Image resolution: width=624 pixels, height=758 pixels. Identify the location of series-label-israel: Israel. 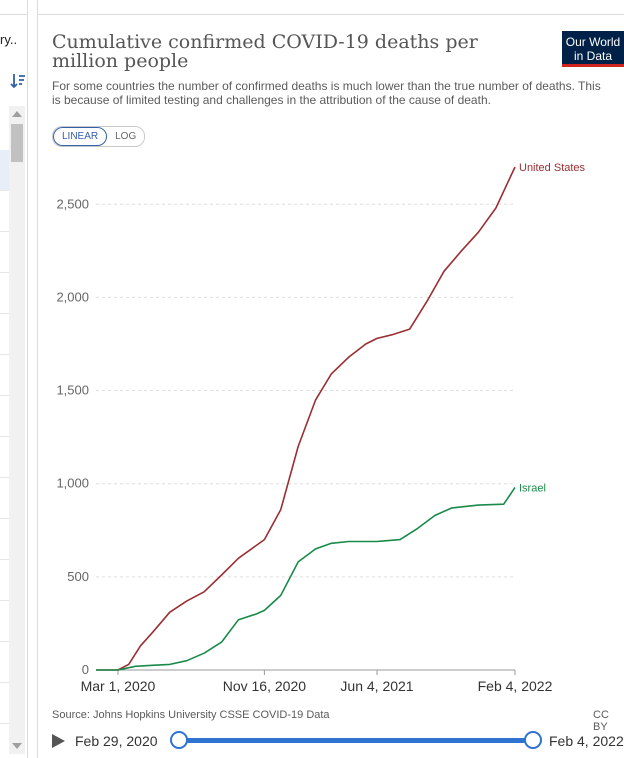
(532, 488).